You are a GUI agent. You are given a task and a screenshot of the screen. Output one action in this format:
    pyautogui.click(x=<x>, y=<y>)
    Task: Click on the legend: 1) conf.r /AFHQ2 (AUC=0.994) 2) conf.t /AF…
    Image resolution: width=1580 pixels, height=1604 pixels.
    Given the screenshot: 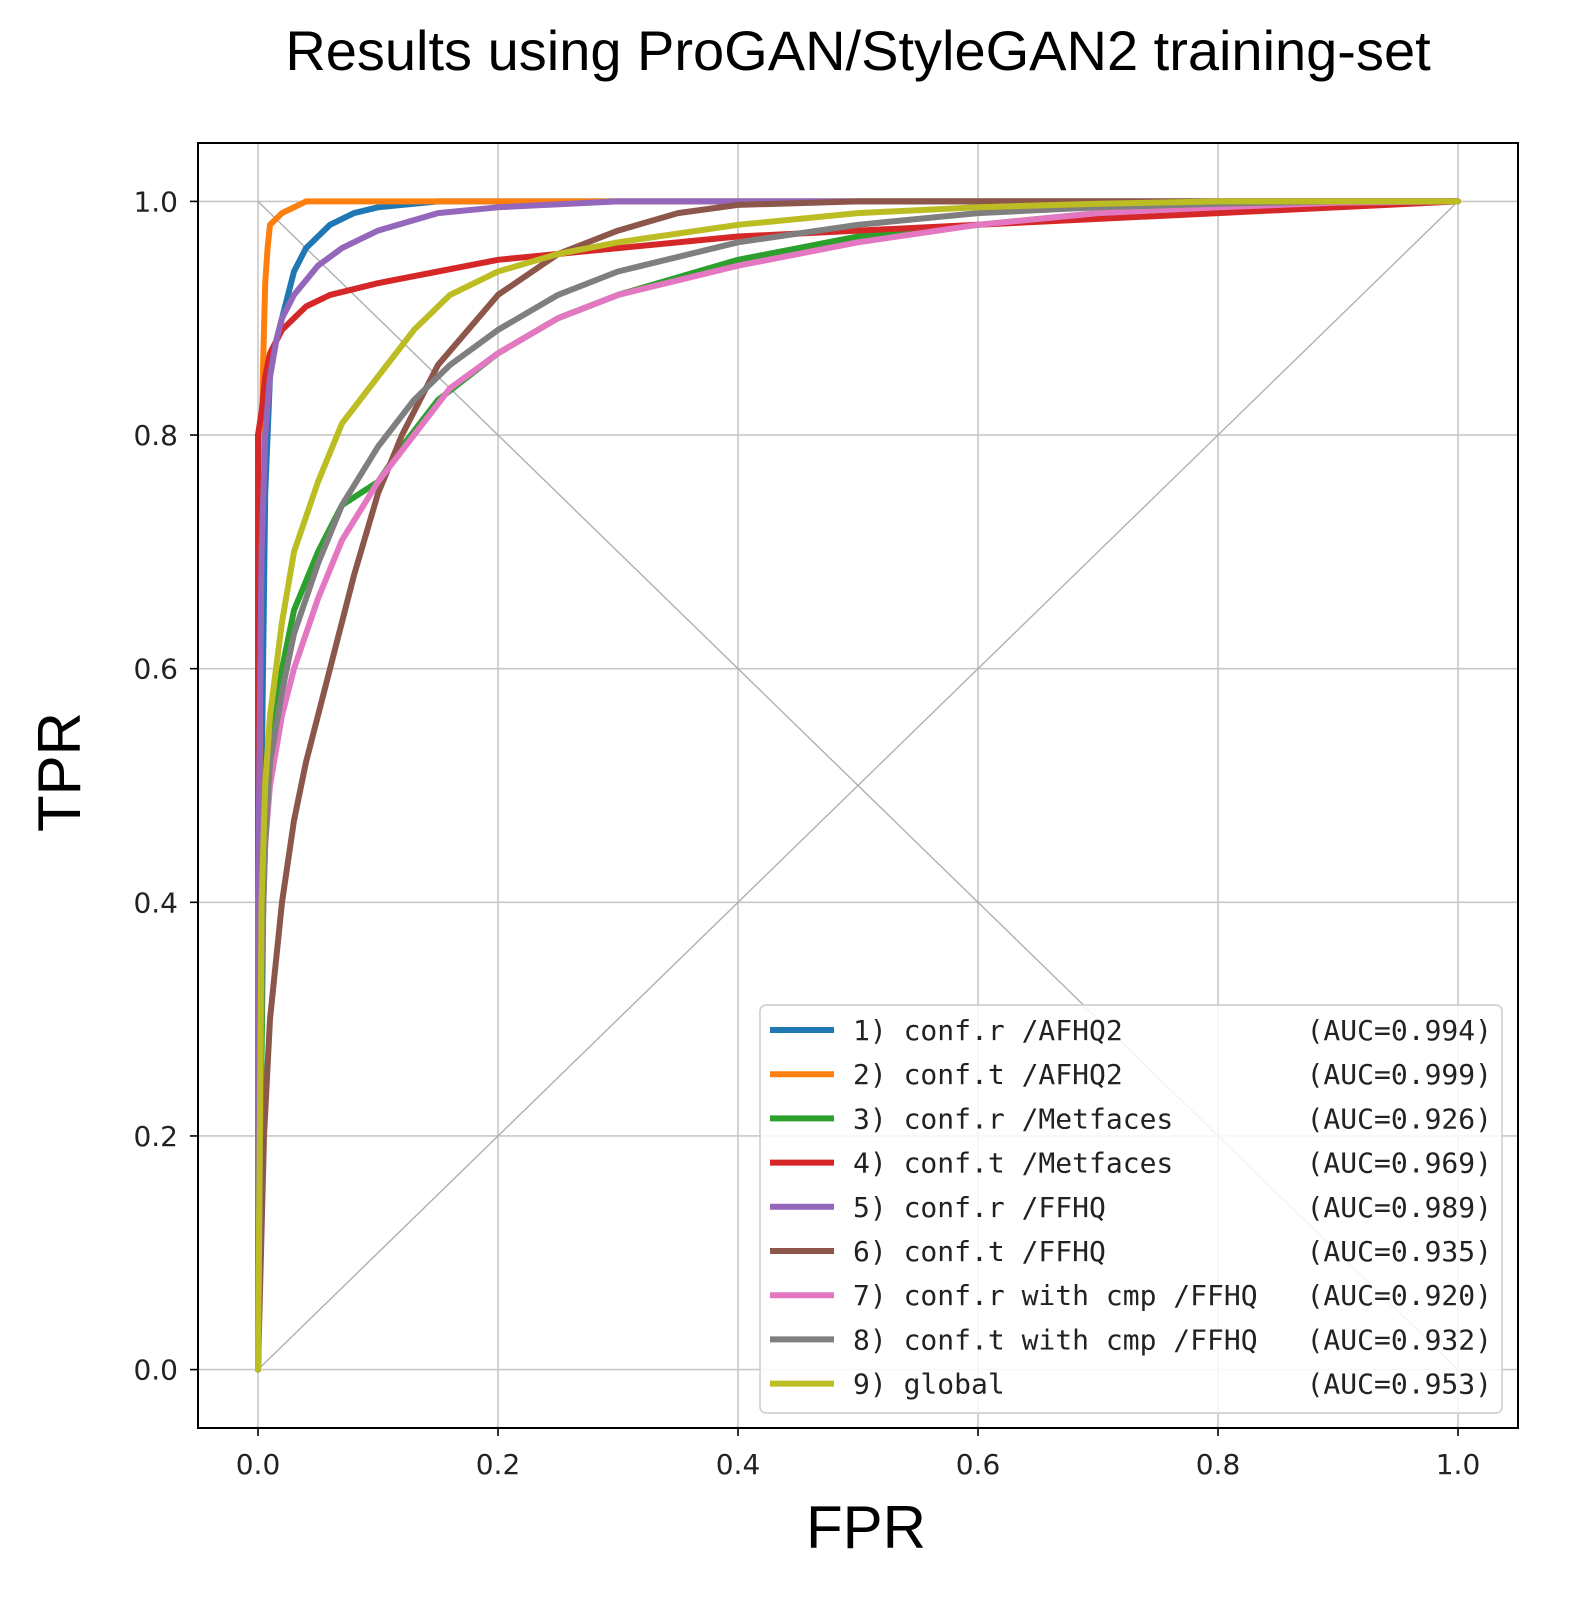 What is the action you would take?
    pyautogui.click(x=1131, y=1209)
    